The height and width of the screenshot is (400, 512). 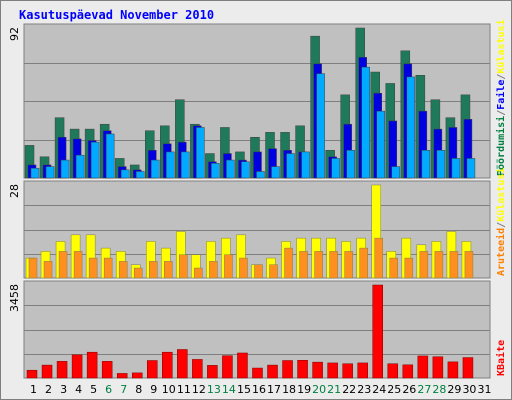 What do you see at coordinates (63, 389) in the screenshot?
I see `x-tick-label-3: 3` at bounding box center [63, 389].